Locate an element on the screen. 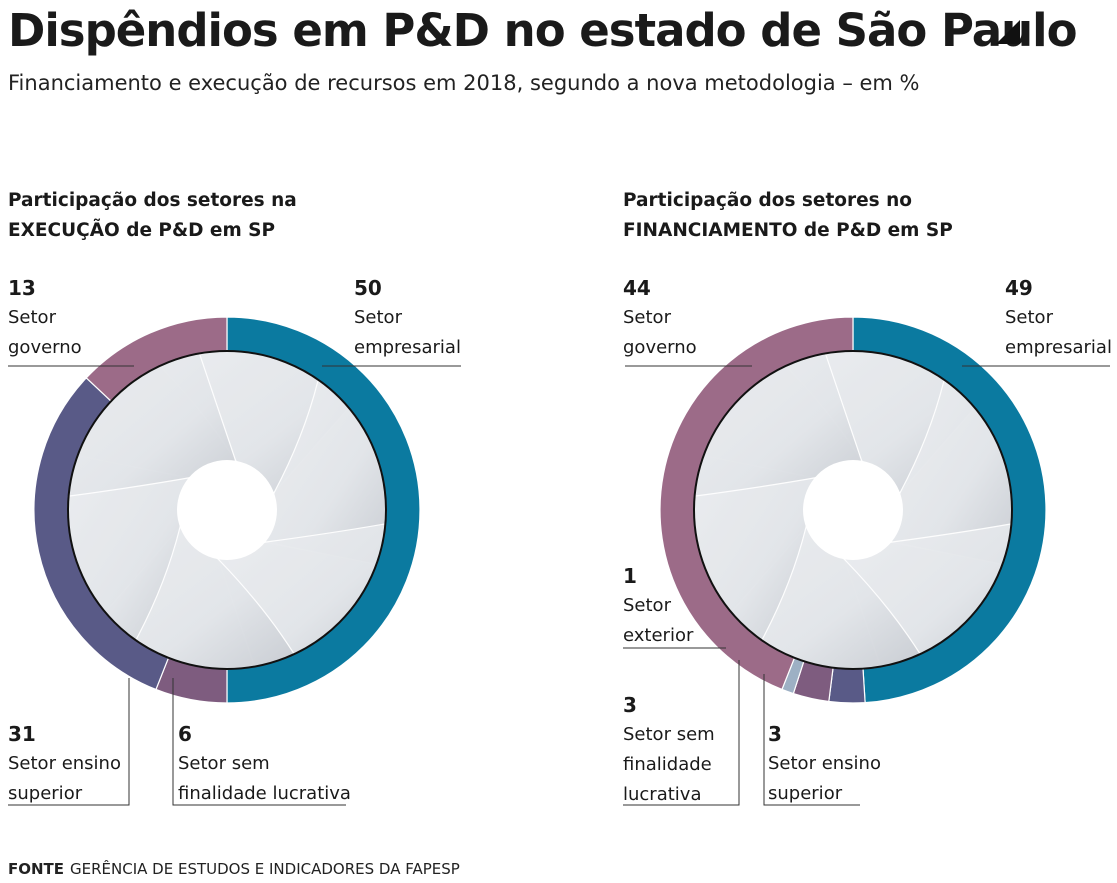 This screenshot has width=1117, height=883. financiamento-text-empresarial-2: empresarial is located at coordinates (1058, 347).